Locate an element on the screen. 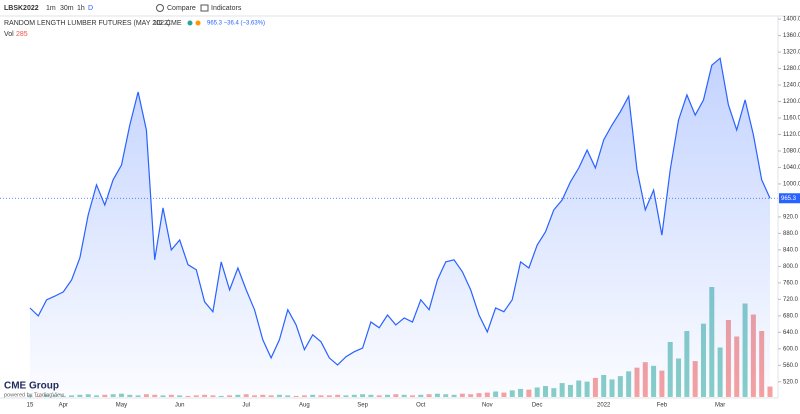  y-tick-label: 680.0 is located at coordinates (791, 316).